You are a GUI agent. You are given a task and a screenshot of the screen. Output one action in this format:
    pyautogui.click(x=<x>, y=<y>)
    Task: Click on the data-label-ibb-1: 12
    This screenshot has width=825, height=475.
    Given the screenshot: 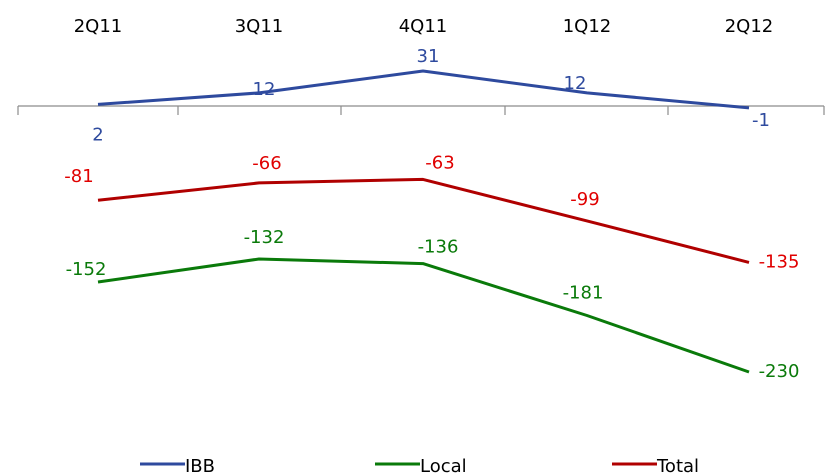 What is the action you would take?
    pyautogui.click(x=264, y=89)
    